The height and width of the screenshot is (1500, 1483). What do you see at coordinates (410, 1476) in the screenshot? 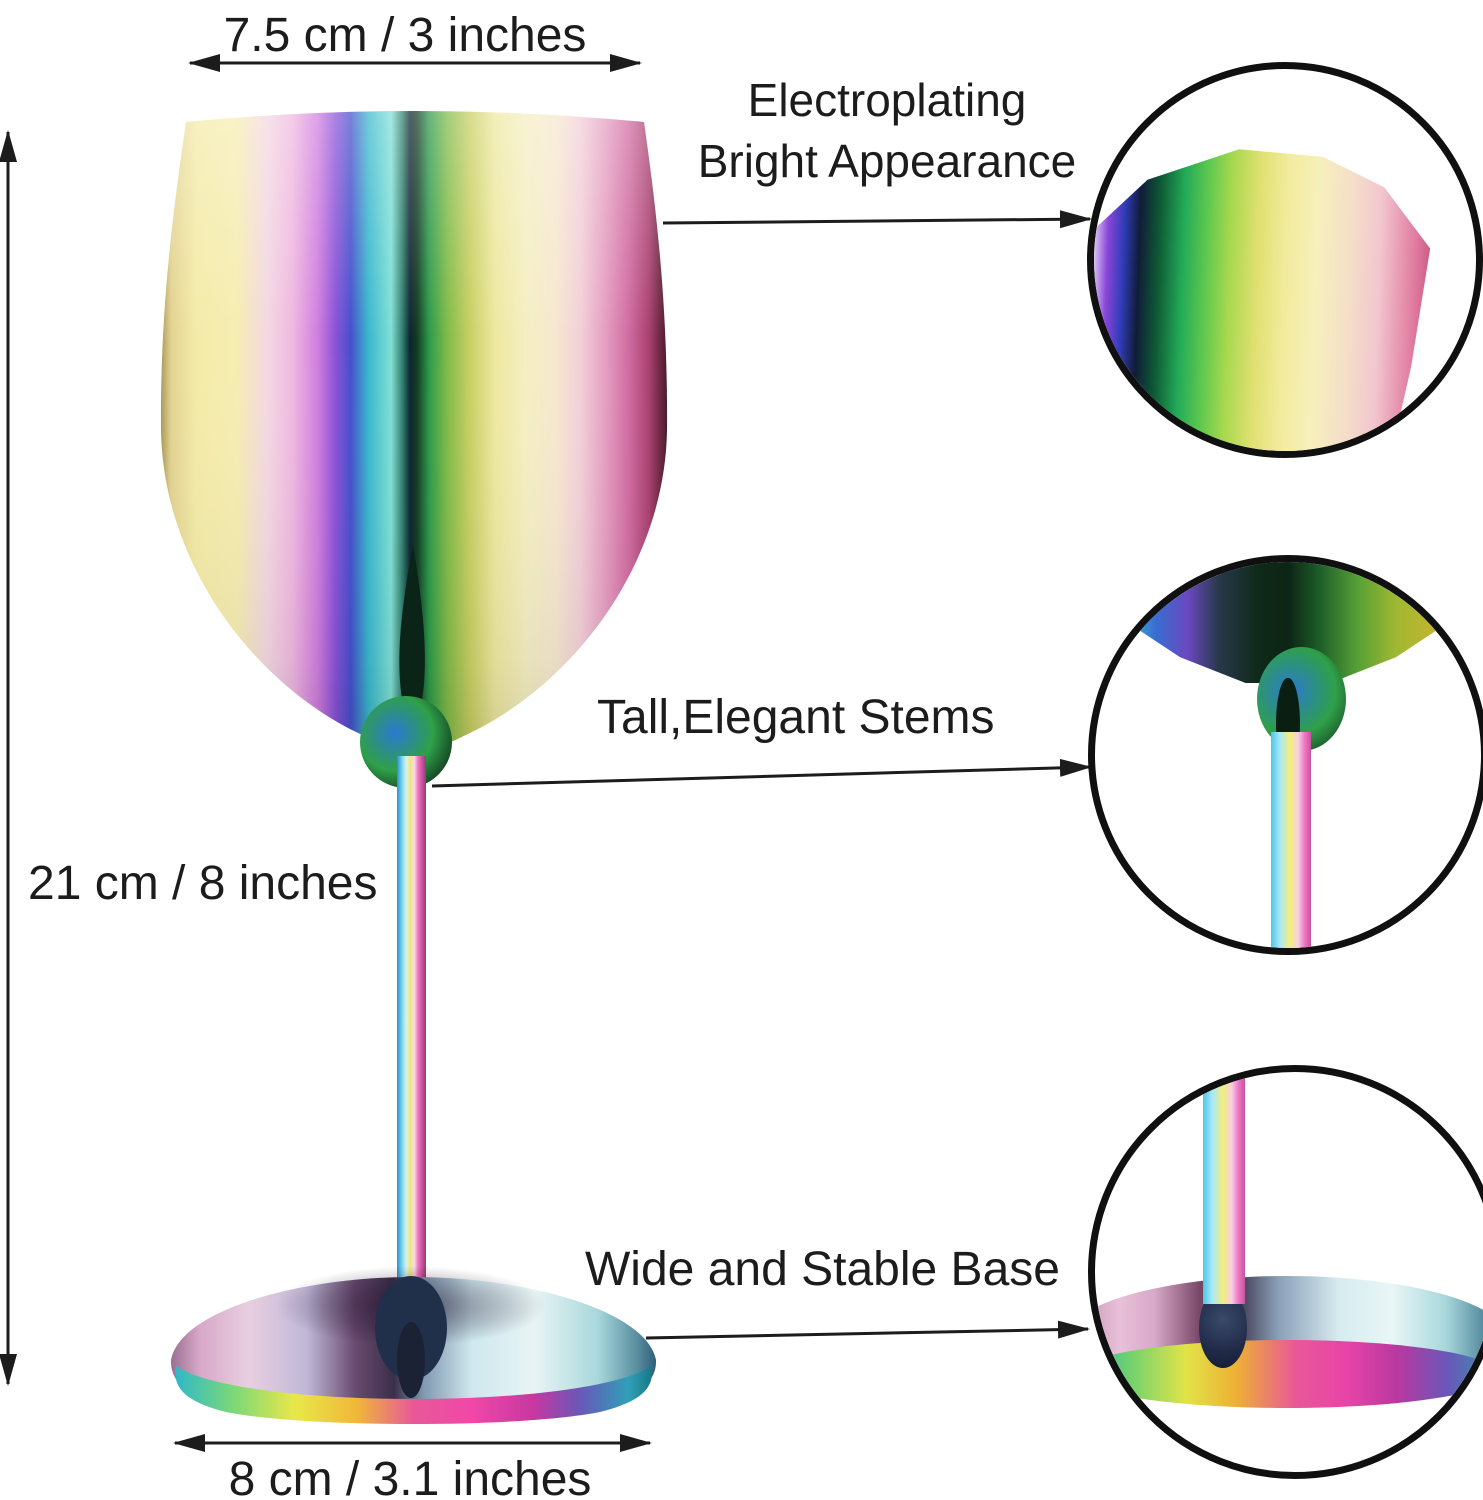
I see `base-width-label: 8 cm / 3.1 inches` at bounding box center [410, 1476].